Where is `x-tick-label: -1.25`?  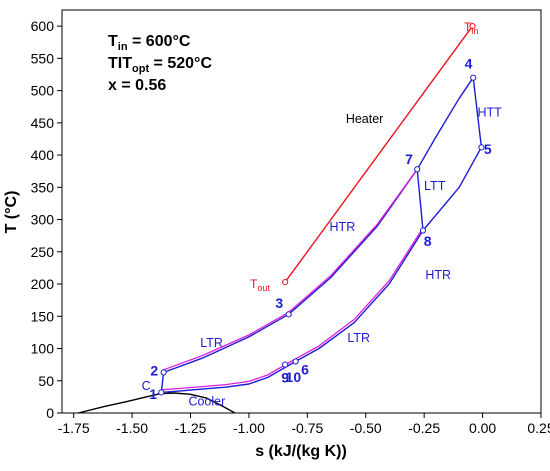 x-tick-label: -1.25 is located at coordinates (191, 428).